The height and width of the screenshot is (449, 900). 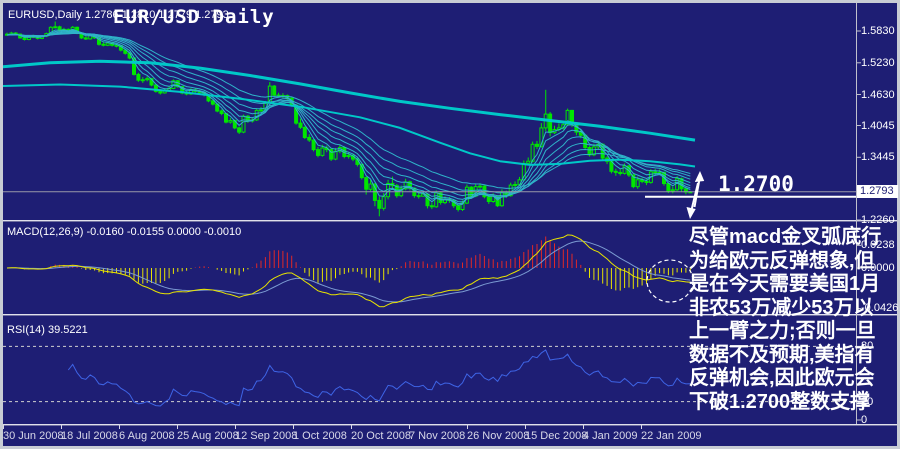 I want to click on rsi-panel, so click(x=429, y=376).